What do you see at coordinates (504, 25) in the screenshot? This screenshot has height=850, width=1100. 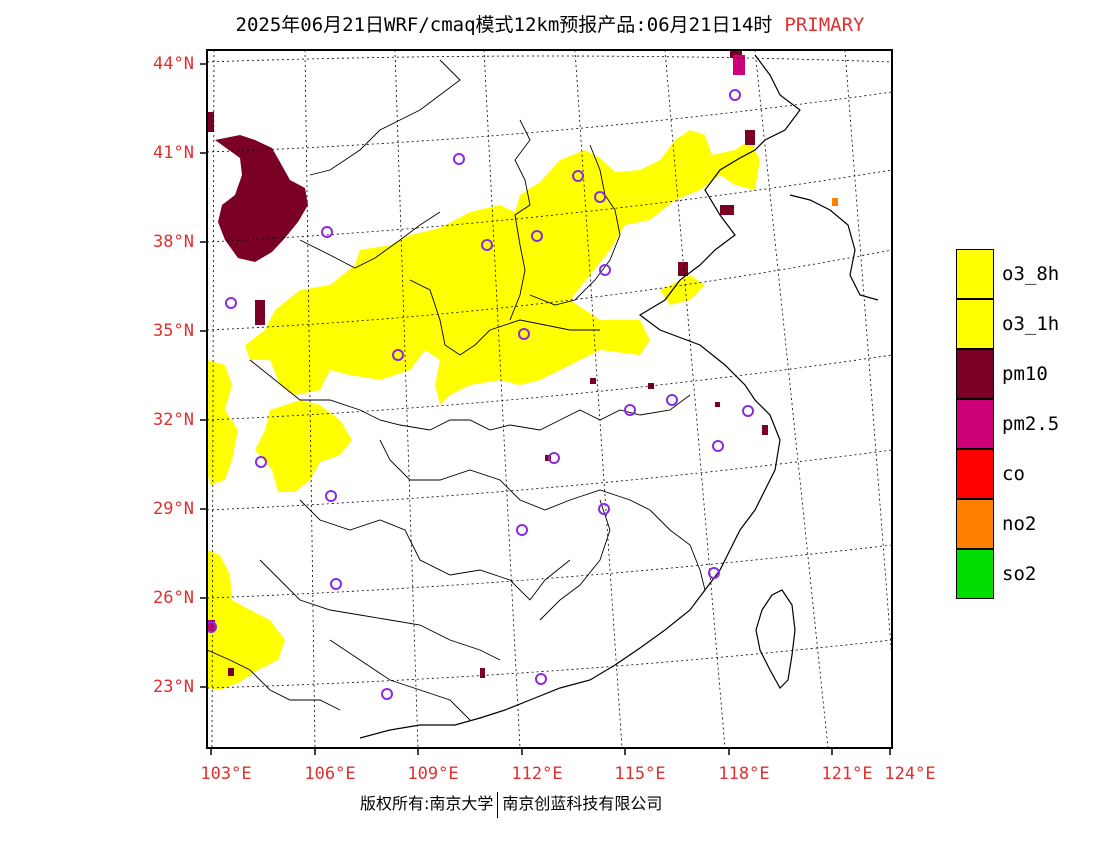 I see `title-text: 2025年06月21日WRF/cmaq模式12km预报产品:06月21日14时` at bounding box center [504, 25].